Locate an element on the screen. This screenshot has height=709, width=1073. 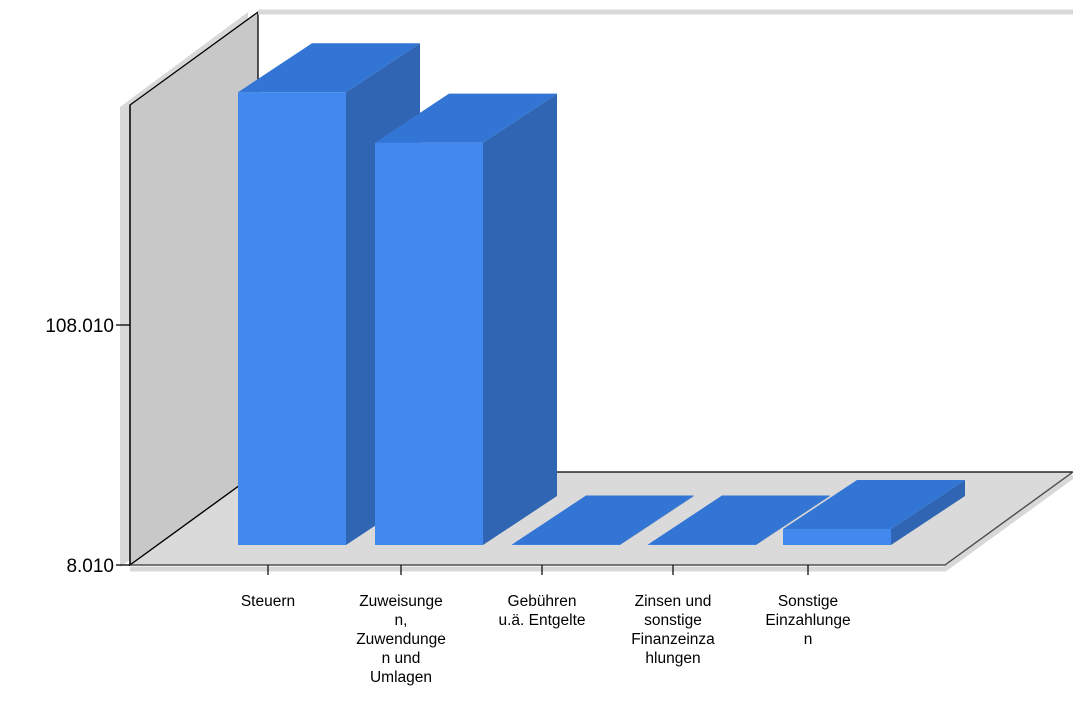
x-tick-label: Steuern is located at coordinates (268, 601).